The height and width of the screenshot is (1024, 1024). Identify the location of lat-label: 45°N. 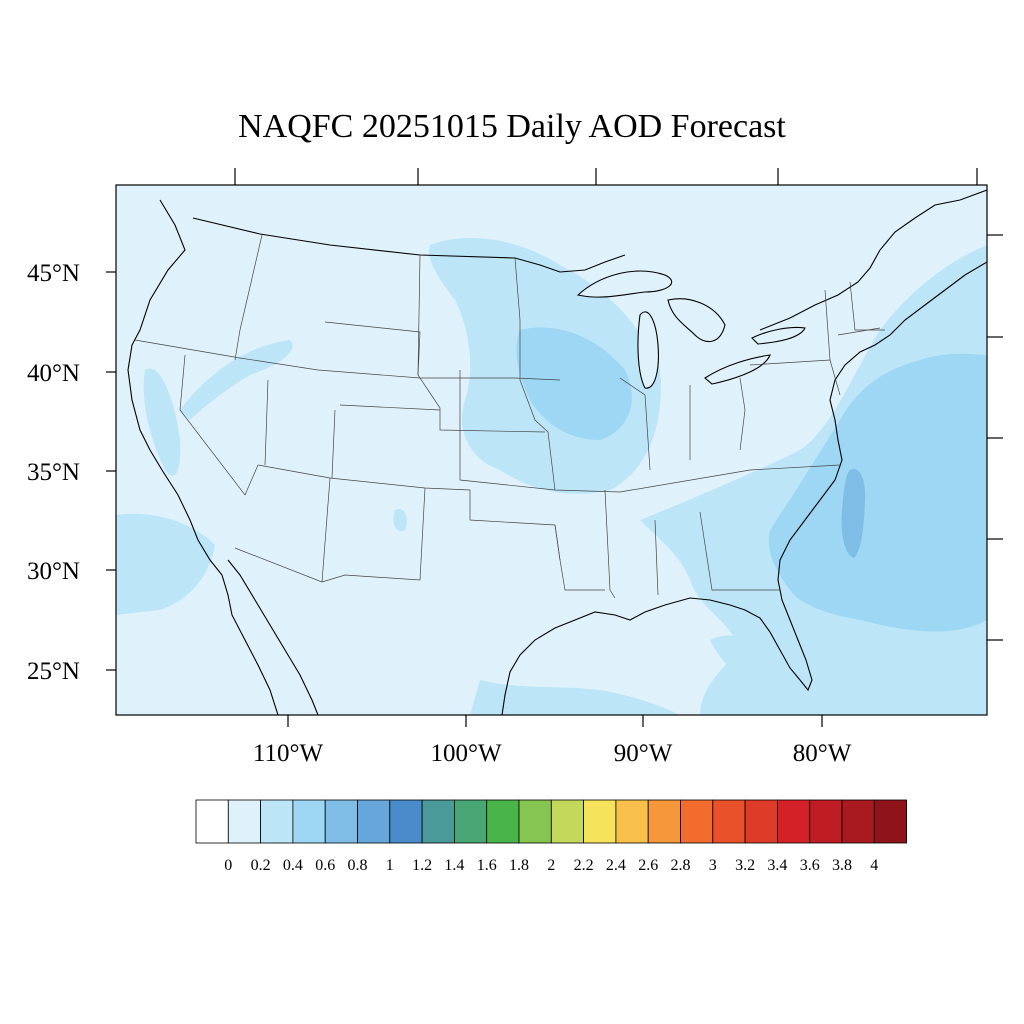
(53, 273).